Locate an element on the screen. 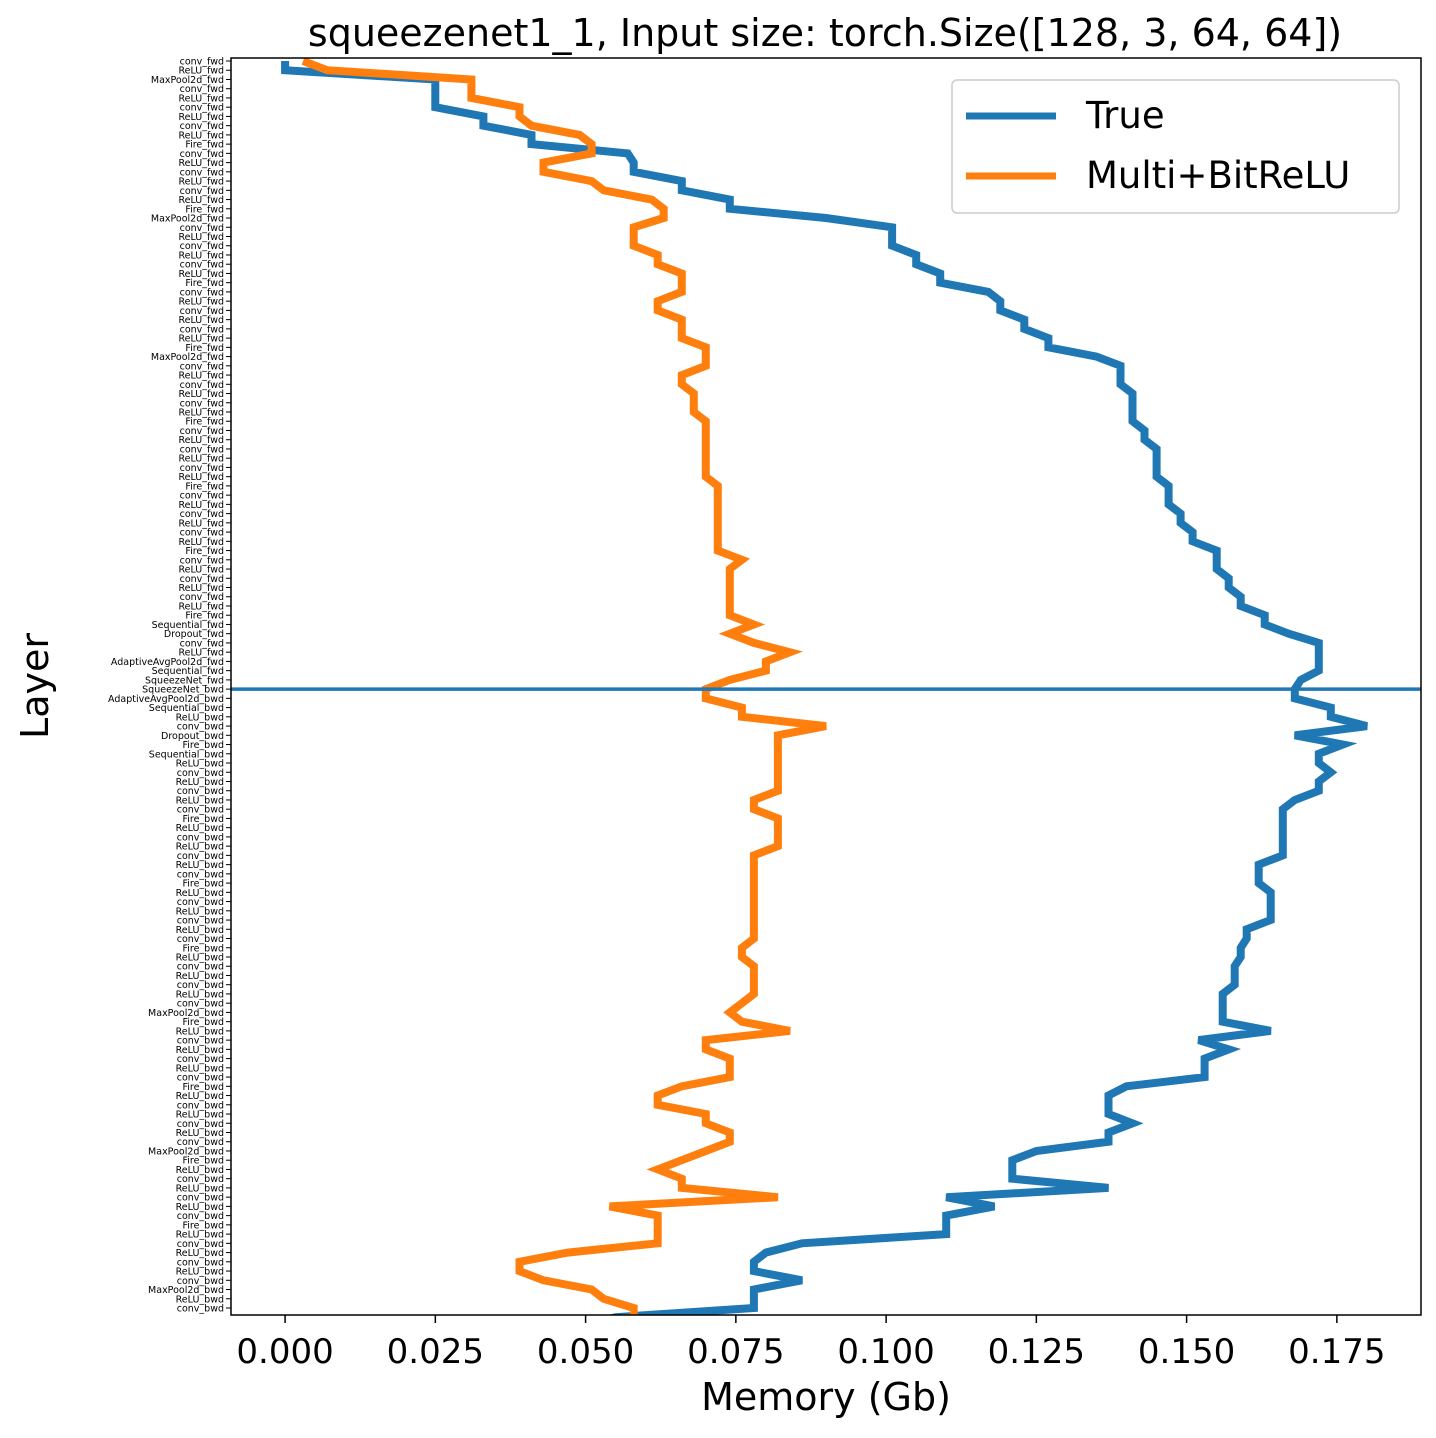  y-tick-label: AdaptiveAvgPool2d_fwd is located at coordinates (167, 662).